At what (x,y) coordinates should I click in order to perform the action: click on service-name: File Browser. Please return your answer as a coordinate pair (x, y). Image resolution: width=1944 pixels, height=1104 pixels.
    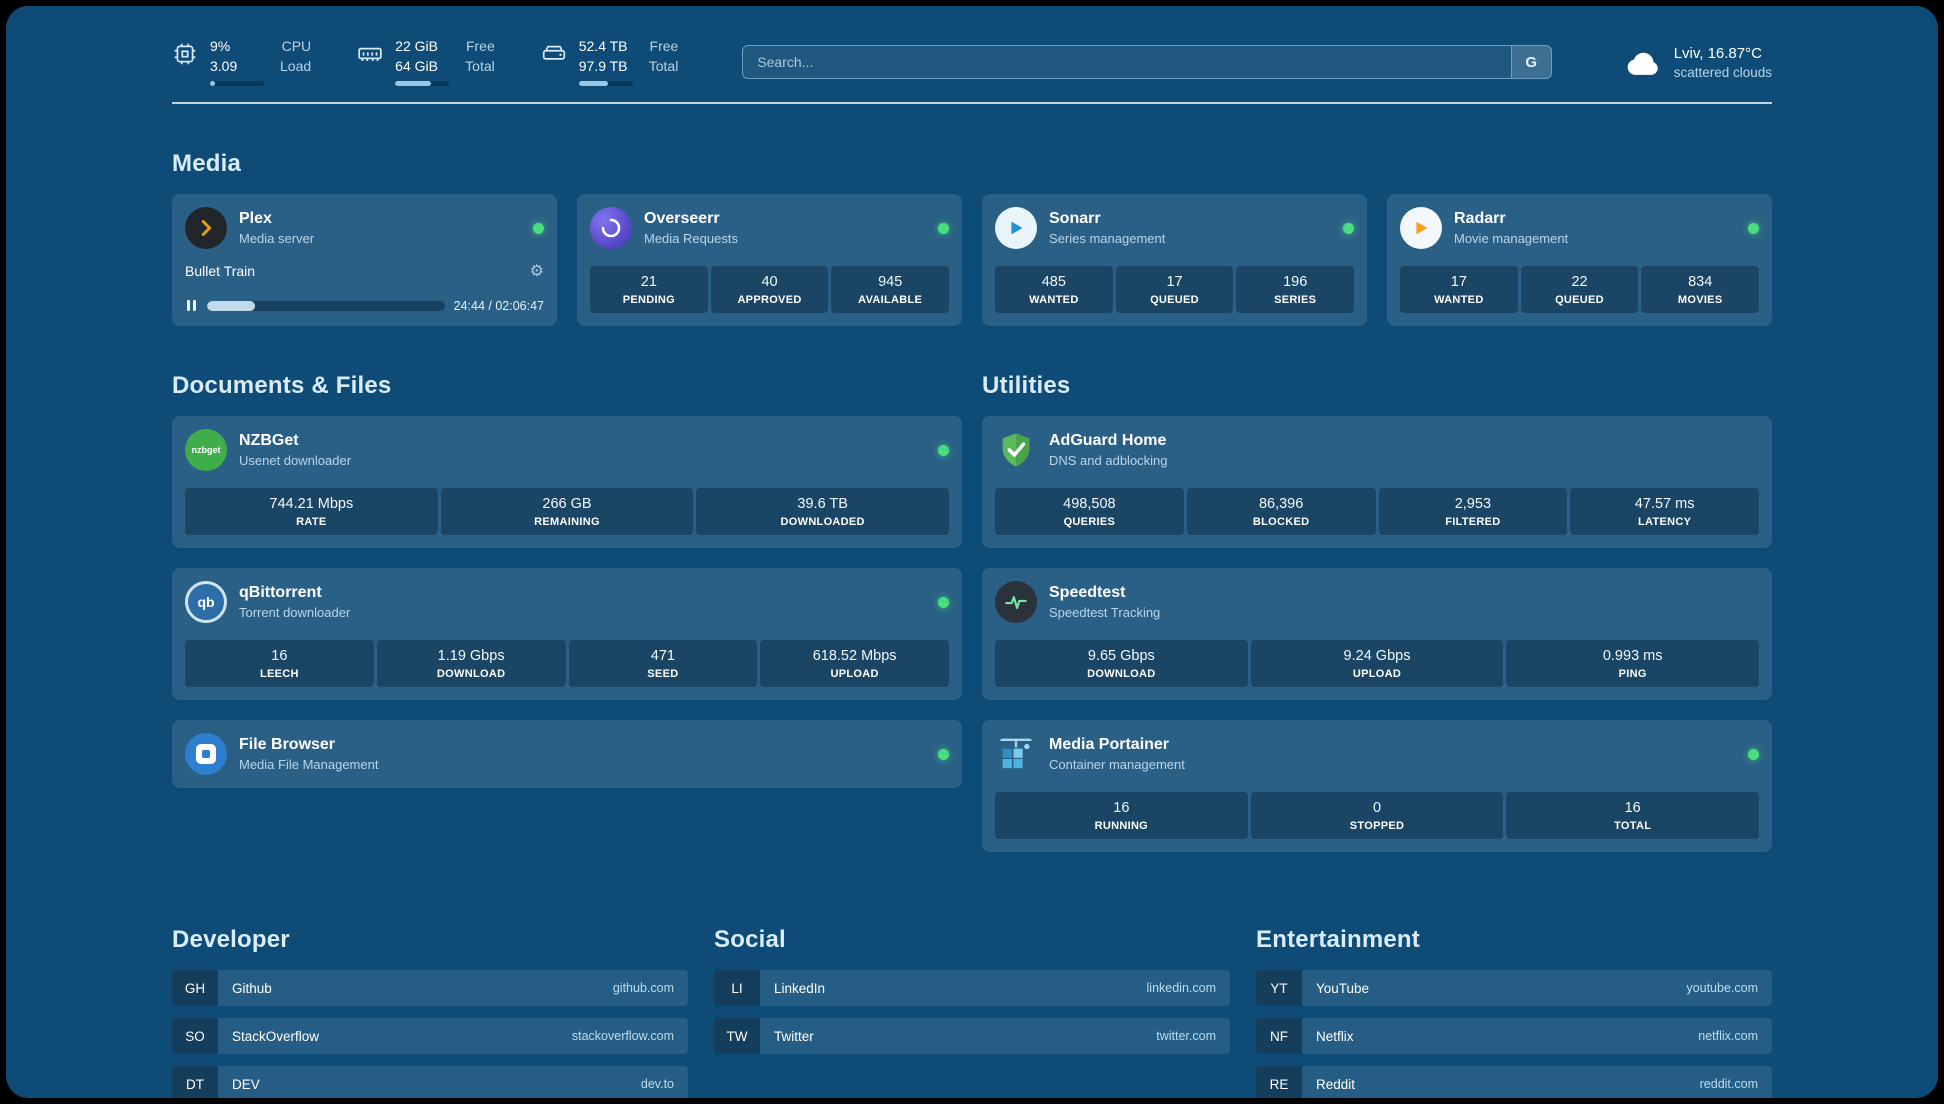
    Looking at the image, I should click on (287, 744).